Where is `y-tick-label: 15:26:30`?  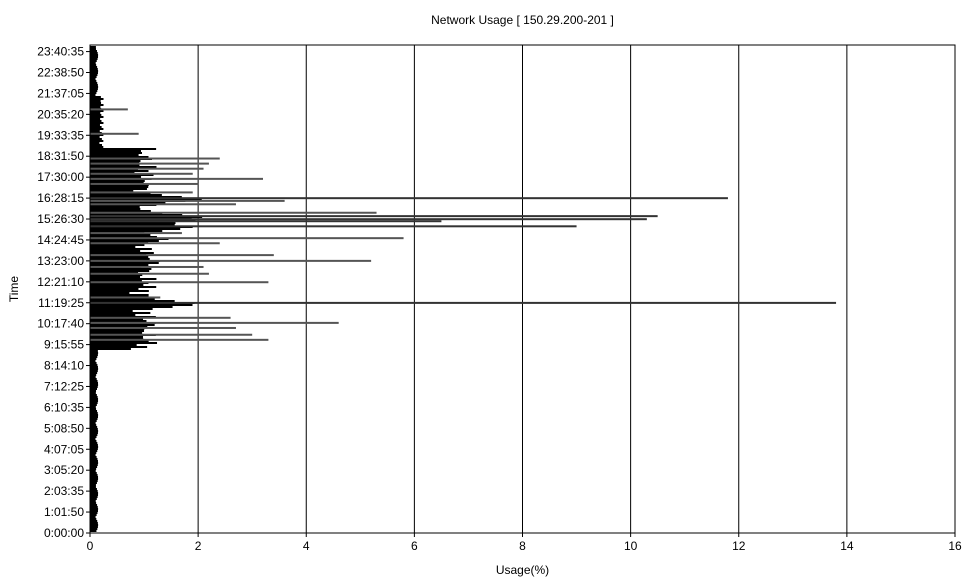
y-tick-label: 15:26:30 is located at coordinates (60, 219).